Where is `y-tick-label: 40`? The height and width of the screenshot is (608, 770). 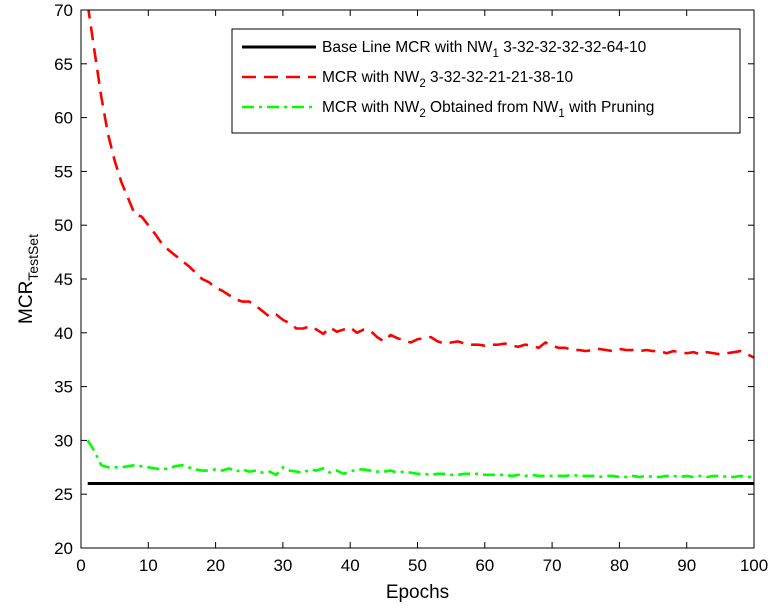 y-tick-label: 40 is located at coordinates (63, 333).